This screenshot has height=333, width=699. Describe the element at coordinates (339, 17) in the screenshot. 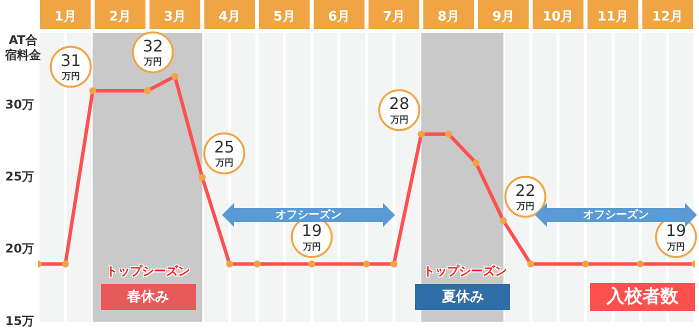

I see `x-tick-label: 6月` at that location.